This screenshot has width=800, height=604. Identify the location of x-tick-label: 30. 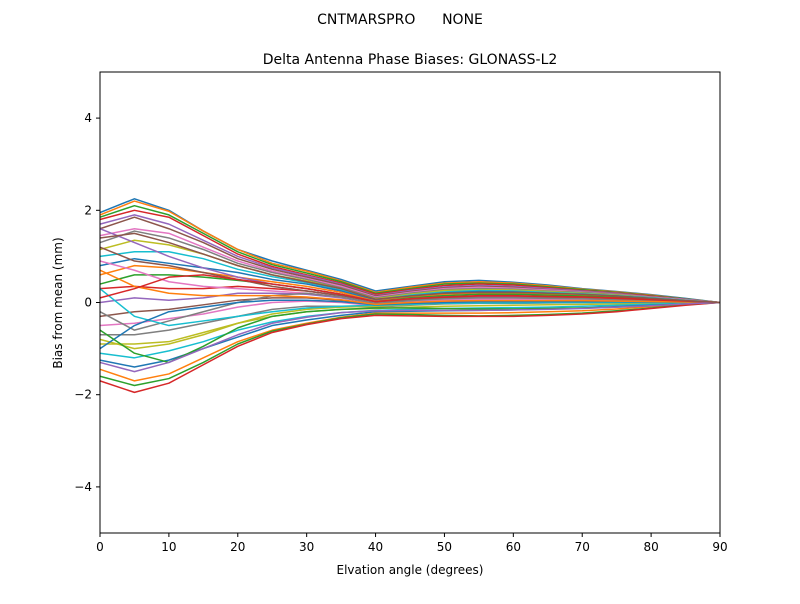
(306, 547).